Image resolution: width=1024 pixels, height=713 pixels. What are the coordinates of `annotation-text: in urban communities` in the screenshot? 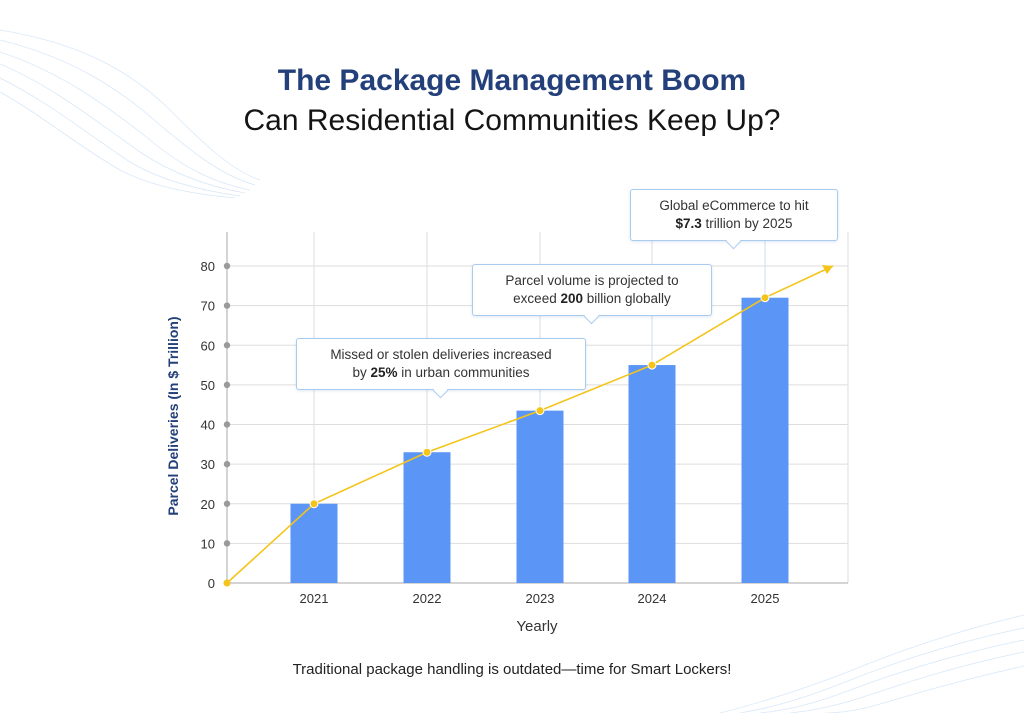 It's located at (463, 372).